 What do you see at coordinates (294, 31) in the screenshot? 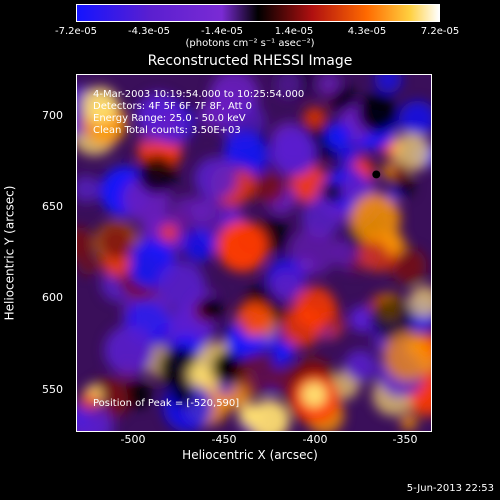
I see `colorbar-tick-4: 1.4e-05` at bounding box center [294, 31].